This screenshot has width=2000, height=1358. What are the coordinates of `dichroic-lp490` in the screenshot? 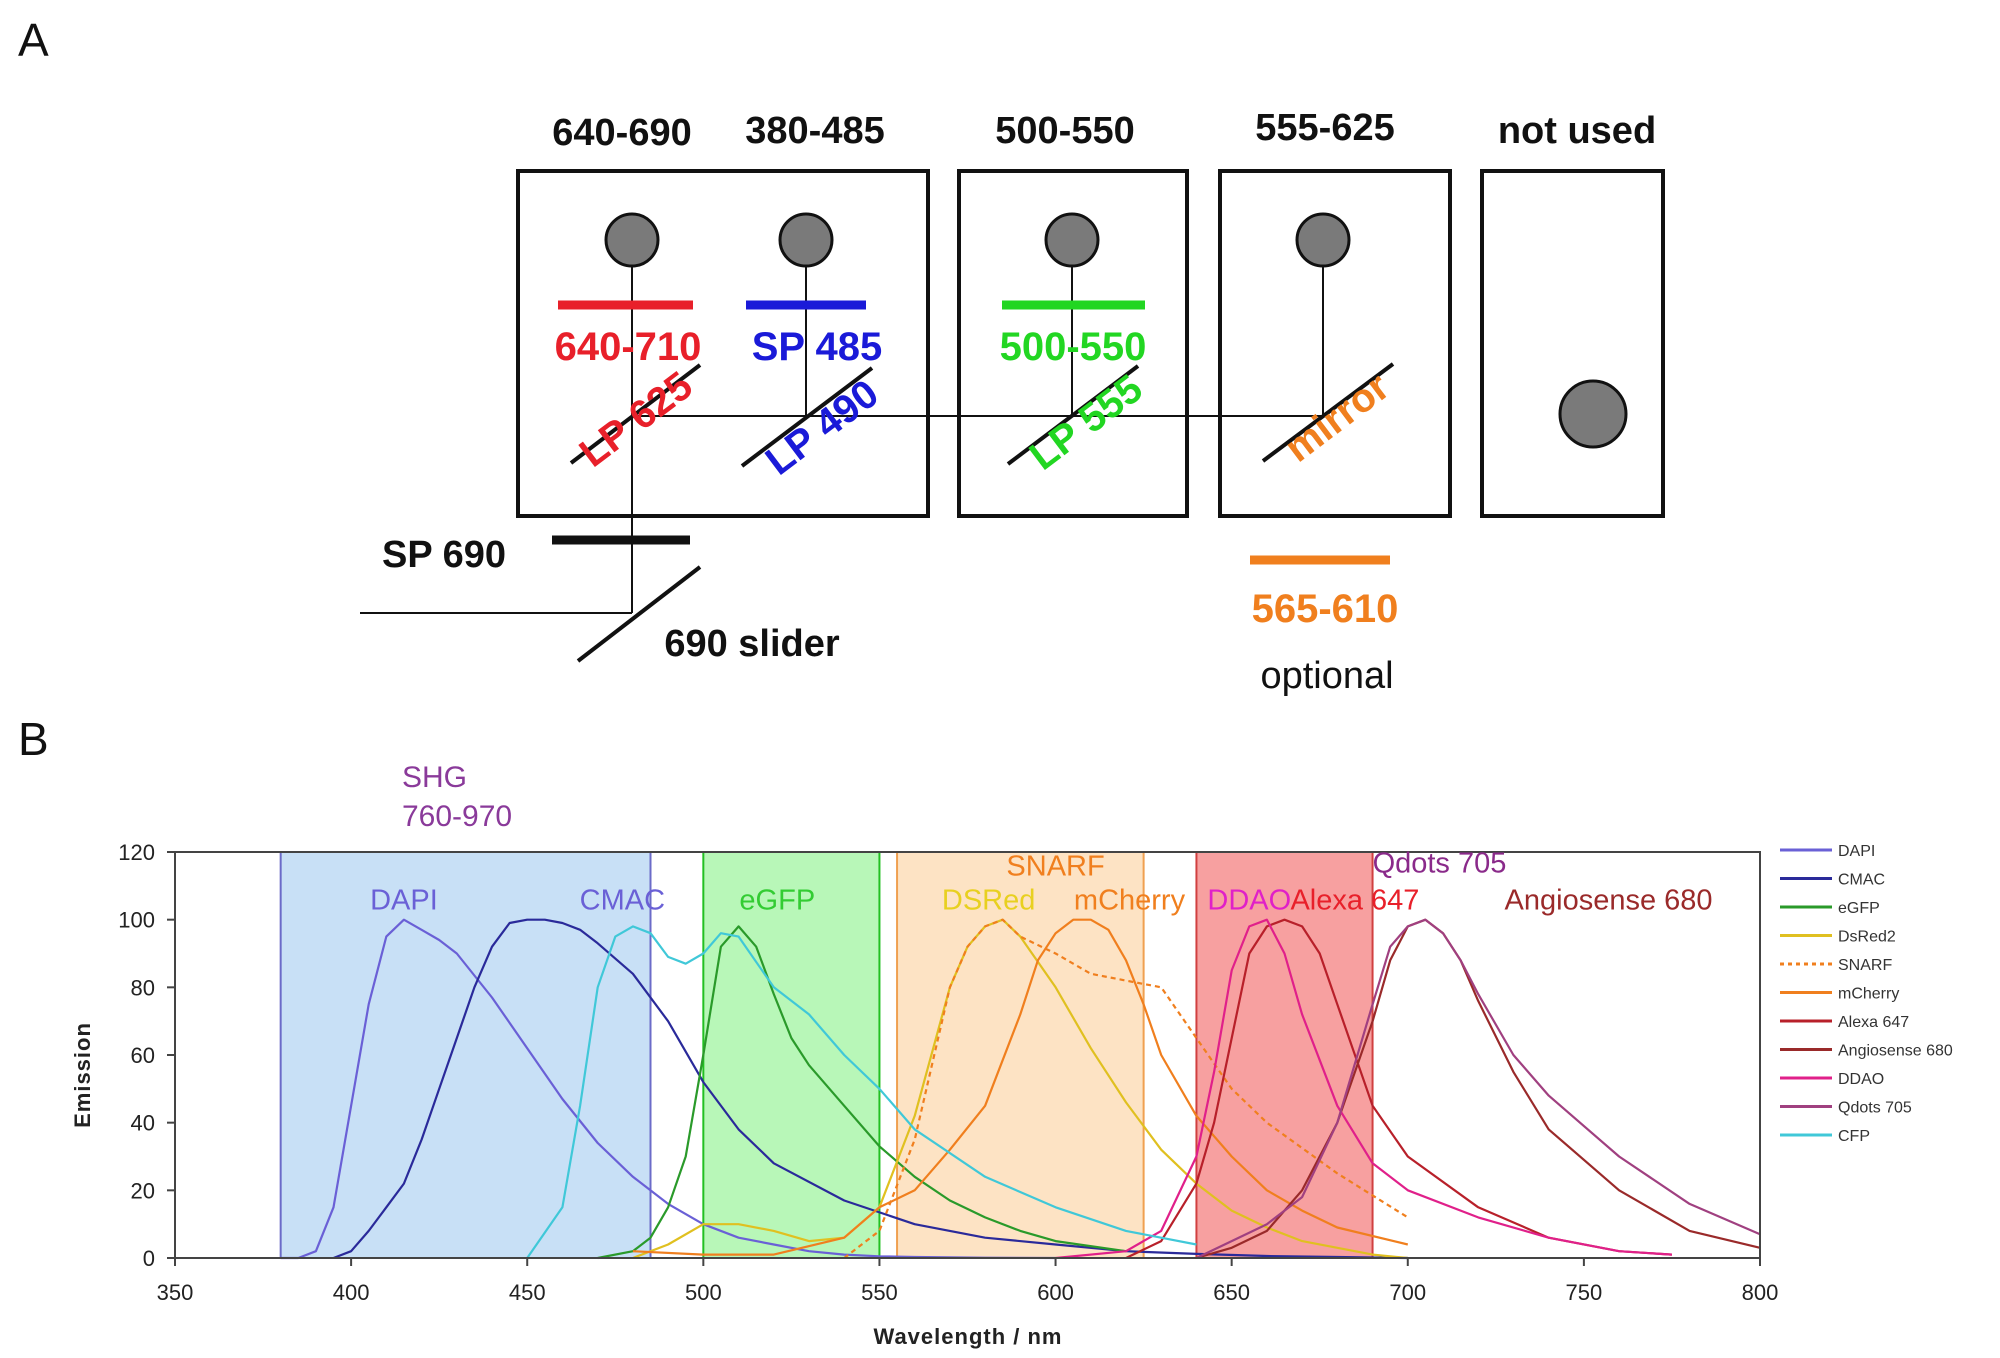 It's located at (807, 417).